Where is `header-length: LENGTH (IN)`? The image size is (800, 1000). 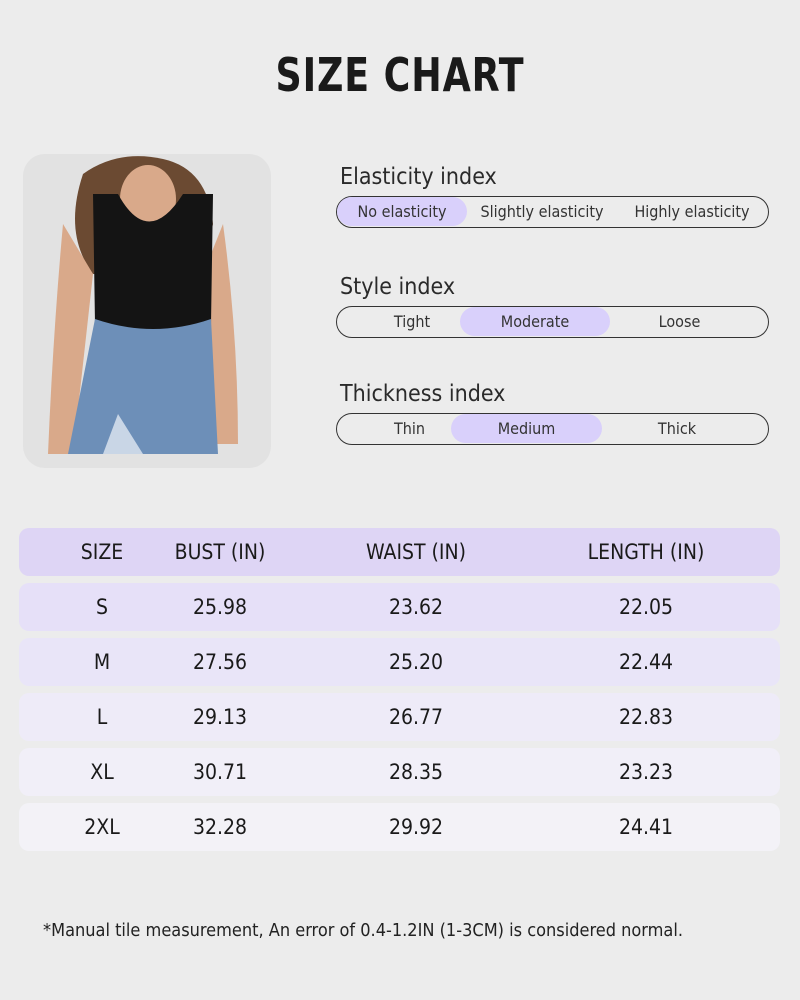
header-length: LENGTH (IN) is located at coordinates (646, 552).